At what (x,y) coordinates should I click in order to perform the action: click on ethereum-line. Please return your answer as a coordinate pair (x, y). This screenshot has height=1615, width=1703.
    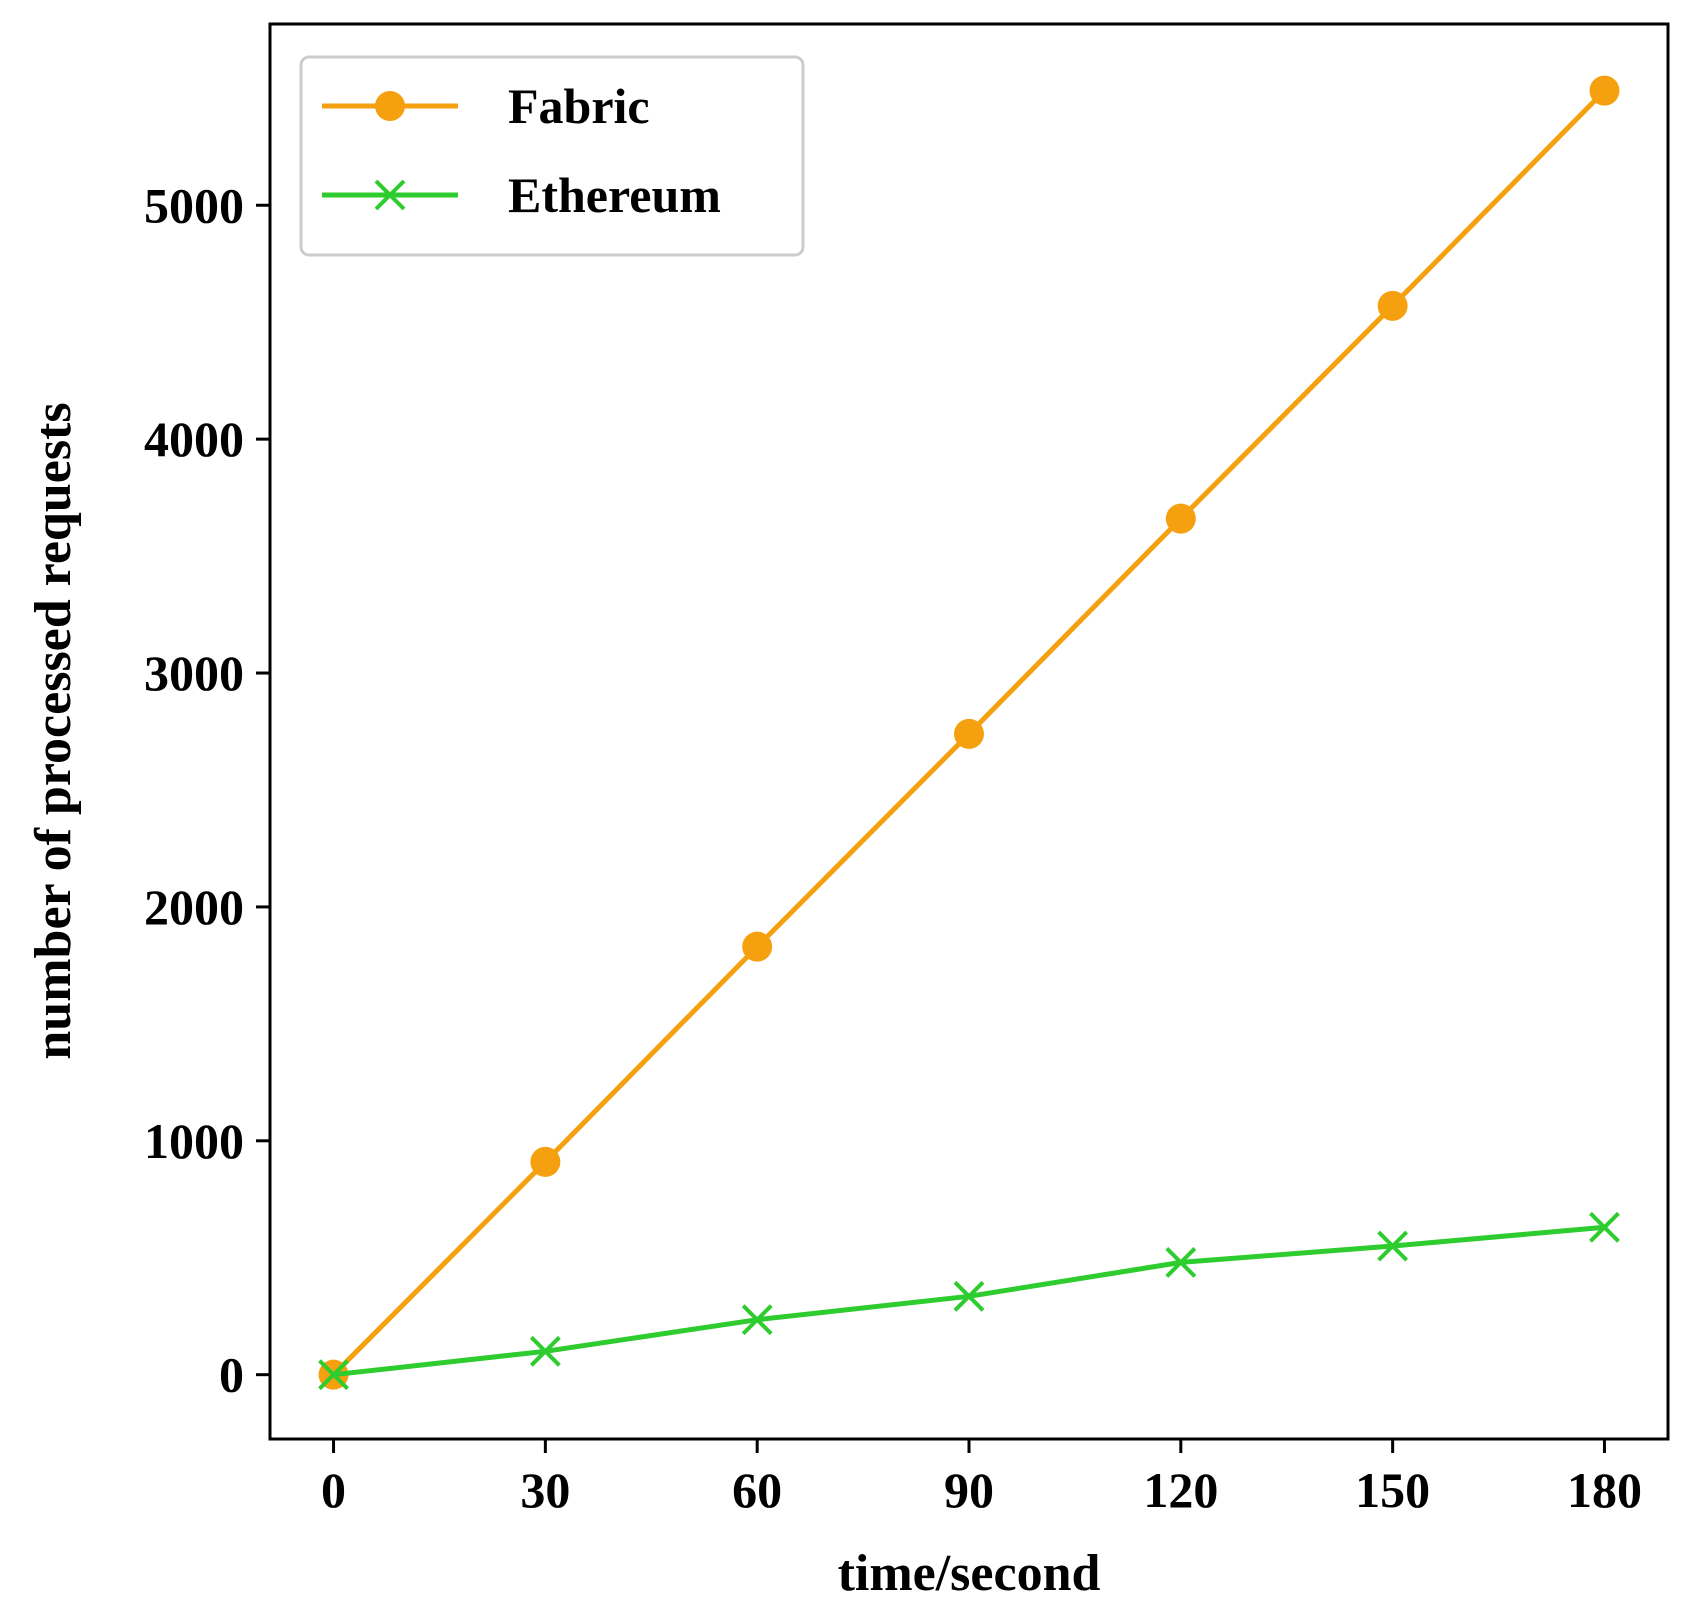
    Looking at the image, I should click on (969, 1301).